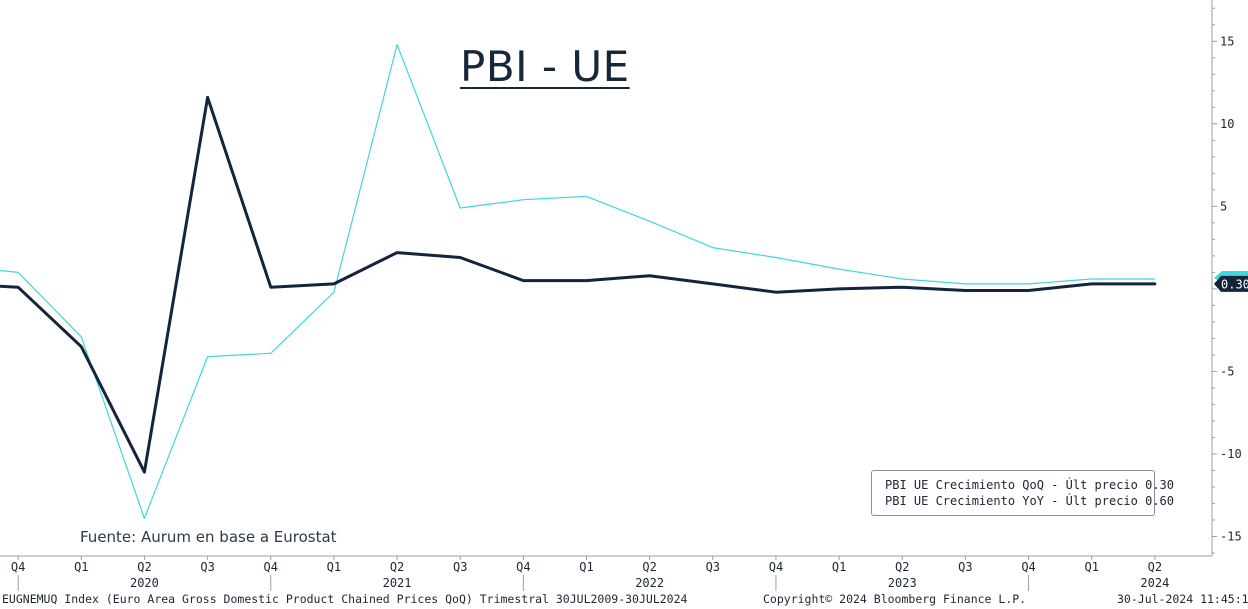  Describe the element at coordinates (208, 537) in the screenshot. I see `source-note: Fuente: Aurum en base a Eurostat` at that location.